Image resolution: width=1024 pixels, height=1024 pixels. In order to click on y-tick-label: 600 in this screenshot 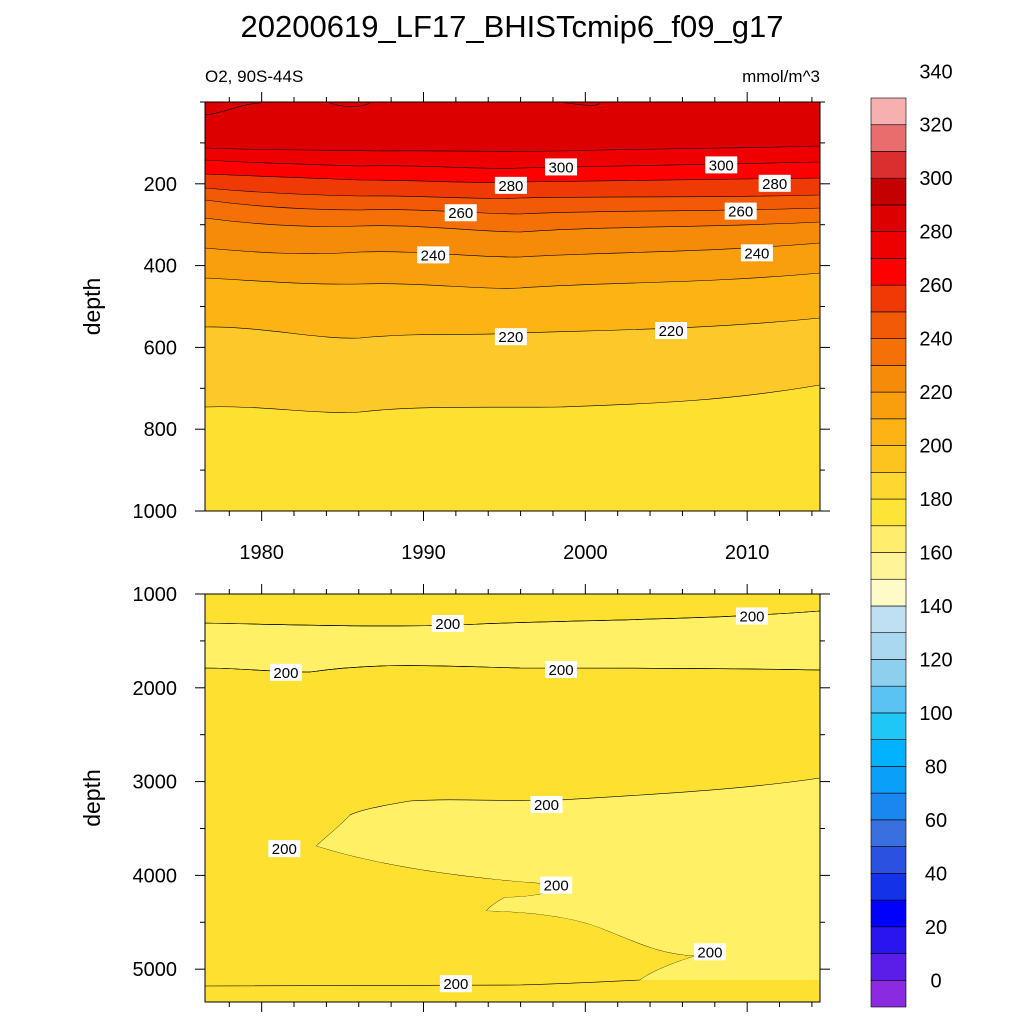, I will do `click(160, 348)`.